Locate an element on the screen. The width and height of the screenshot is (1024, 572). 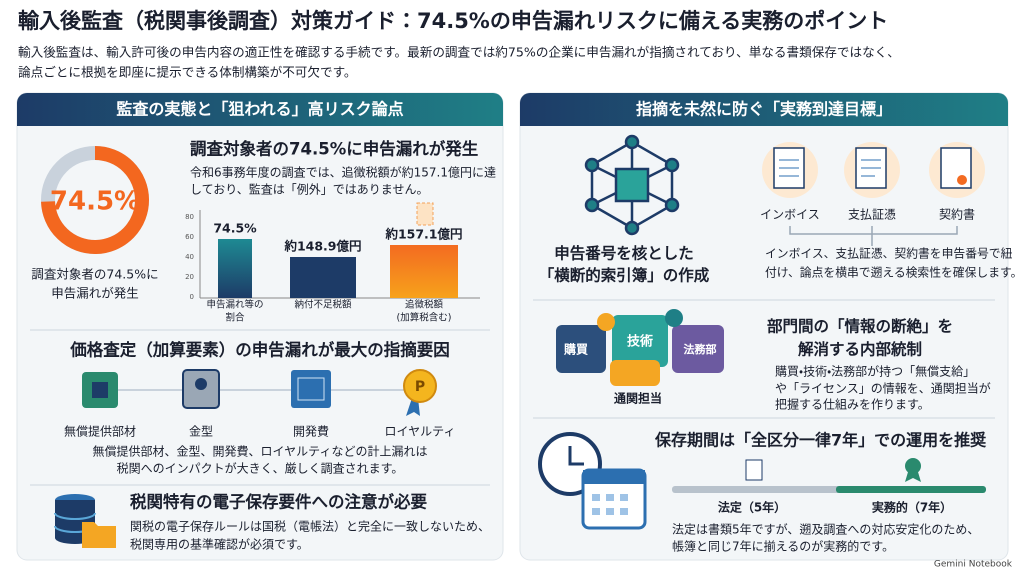
axis-label: 40 is located at coordinates (189, 257).